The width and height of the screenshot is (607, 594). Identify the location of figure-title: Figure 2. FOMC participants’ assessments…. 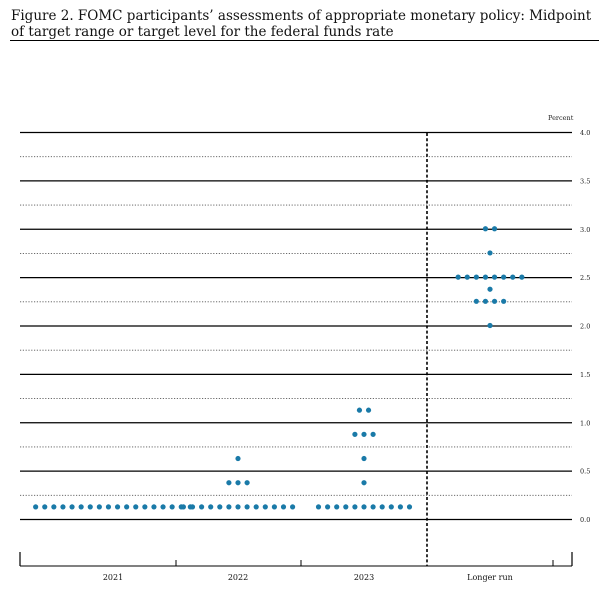
(301, 24).